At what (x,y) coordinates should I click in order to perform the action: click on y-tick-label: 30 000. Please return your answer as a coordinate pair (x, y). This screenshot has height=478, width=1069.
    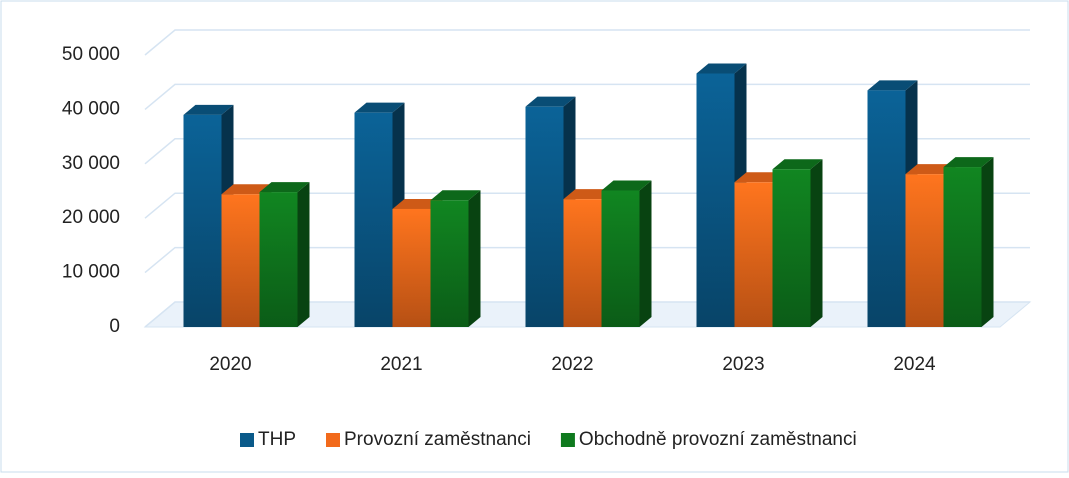
    Looking at the image, I should click on (91, 163).